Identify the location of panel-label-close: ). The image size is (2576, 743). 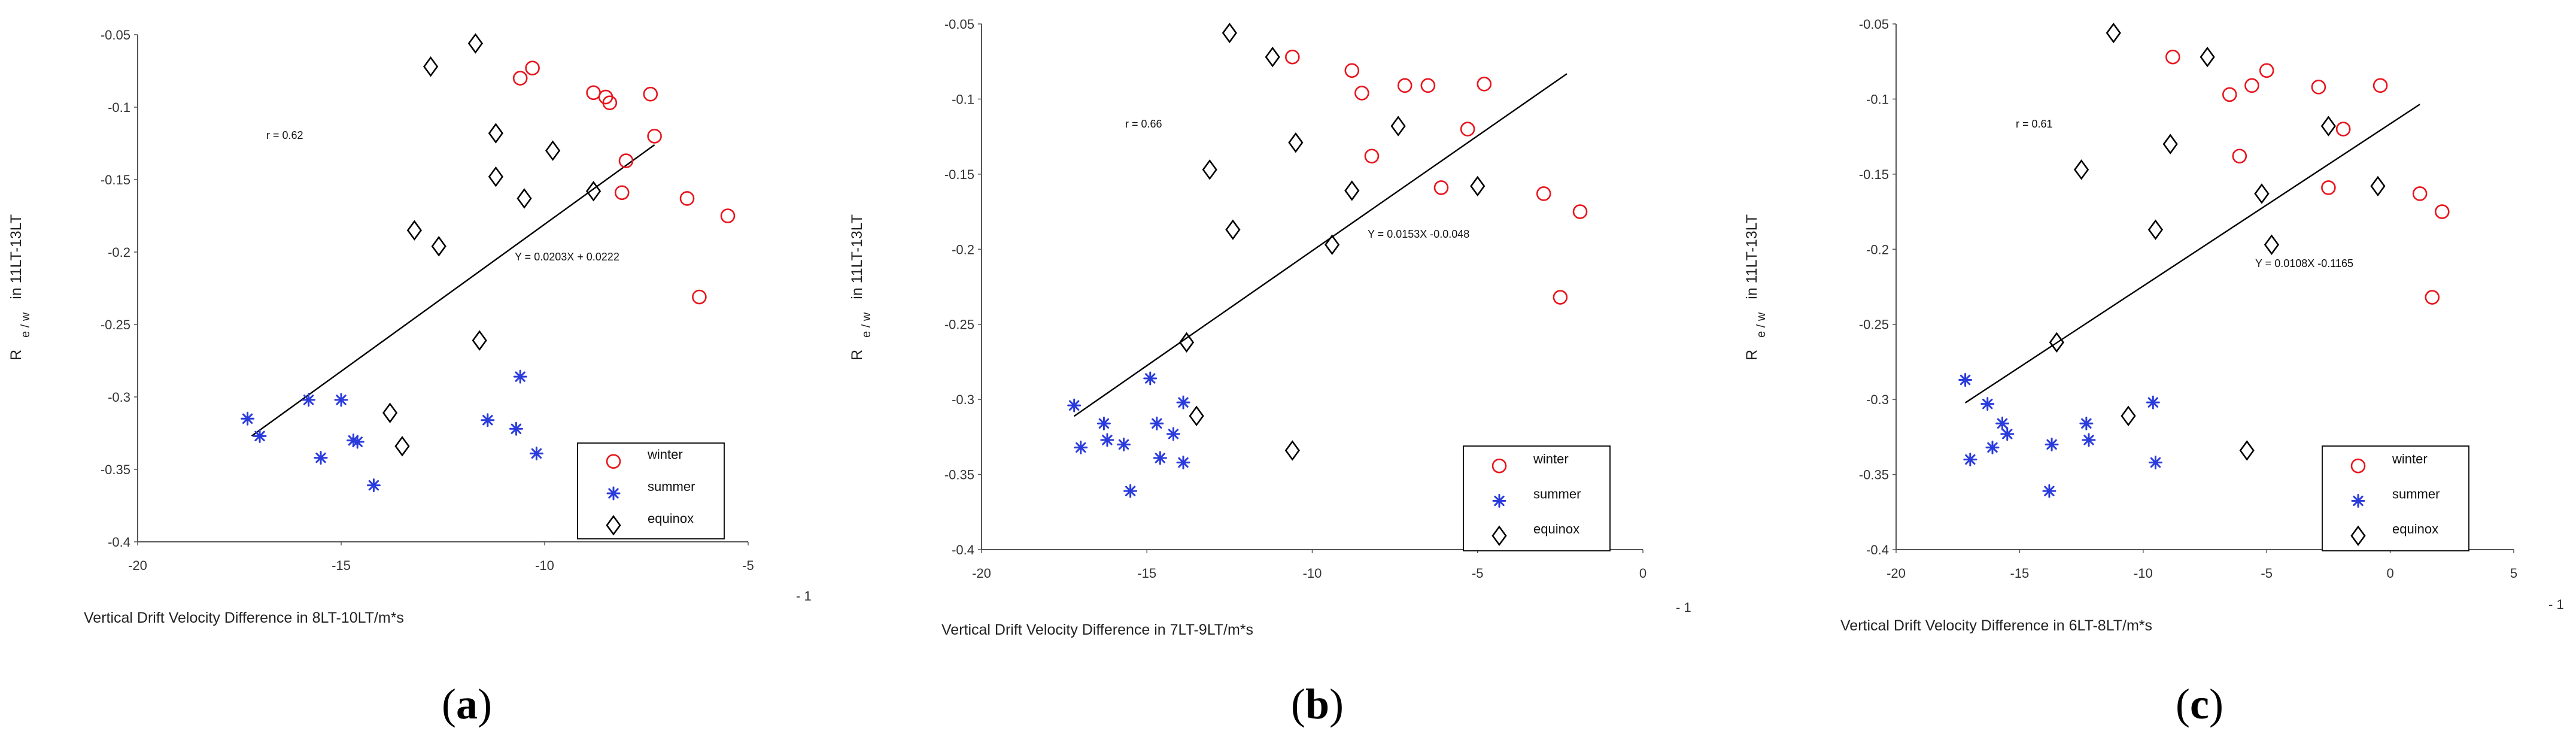
(485, 704).